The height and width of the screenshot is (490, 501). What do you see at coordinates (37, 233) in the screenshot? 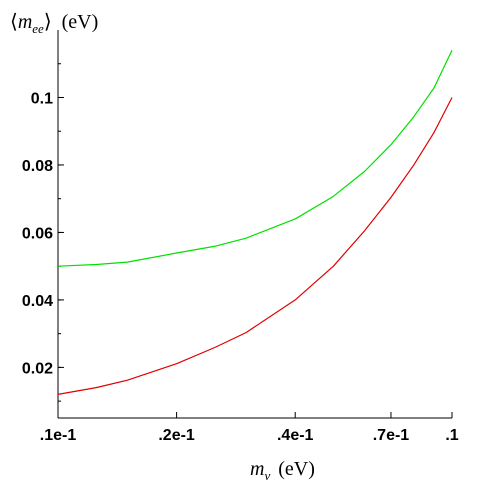
I see `y-tick-label: 0.06` at bounding box center [37, 233].